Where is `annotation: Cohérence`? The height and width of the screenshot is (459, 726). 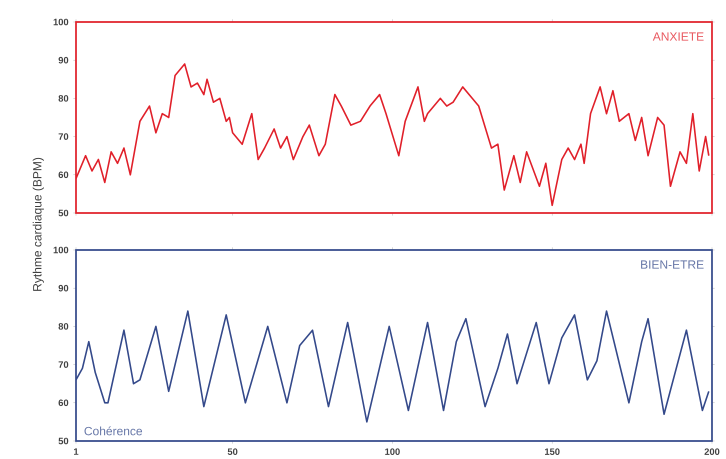
annotation: Cohérence is located at coordinates (113, 431).